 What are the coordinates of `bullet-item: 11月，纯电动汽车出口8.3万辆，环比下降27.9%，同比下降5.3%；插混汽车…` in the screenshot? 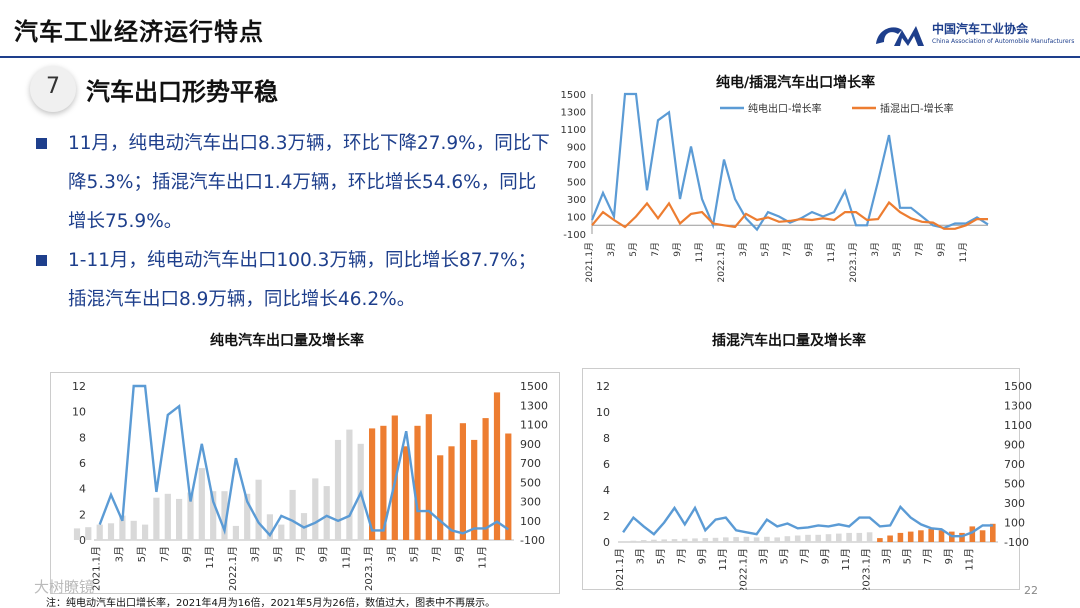 It's located at (294, 182).